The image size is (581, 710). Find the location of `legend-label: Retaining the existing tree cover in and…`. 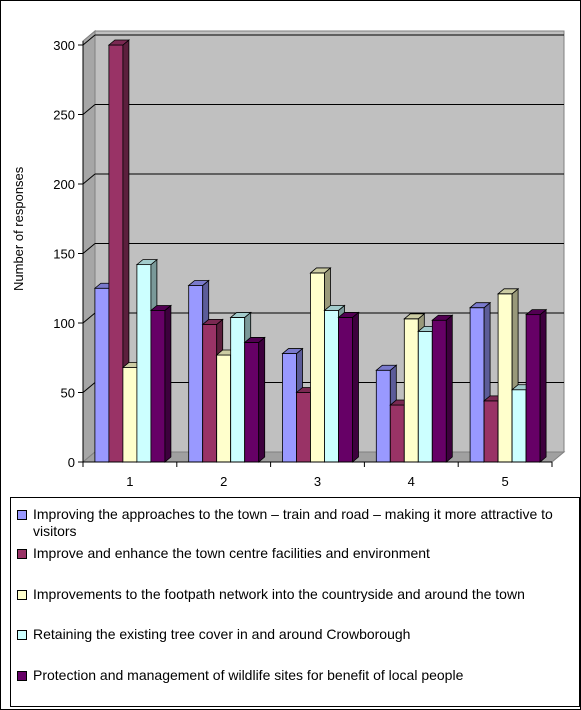

legend-label: Retaining the existing tree cover in and… is located at coordinates (222, 634).